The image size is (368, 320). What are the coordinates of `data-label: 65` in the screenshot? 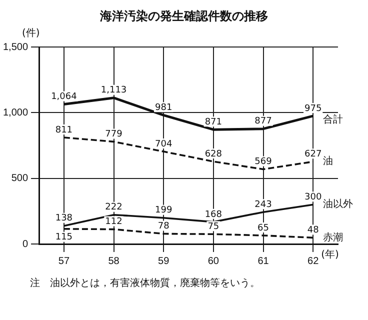 It's located at (263, 228).